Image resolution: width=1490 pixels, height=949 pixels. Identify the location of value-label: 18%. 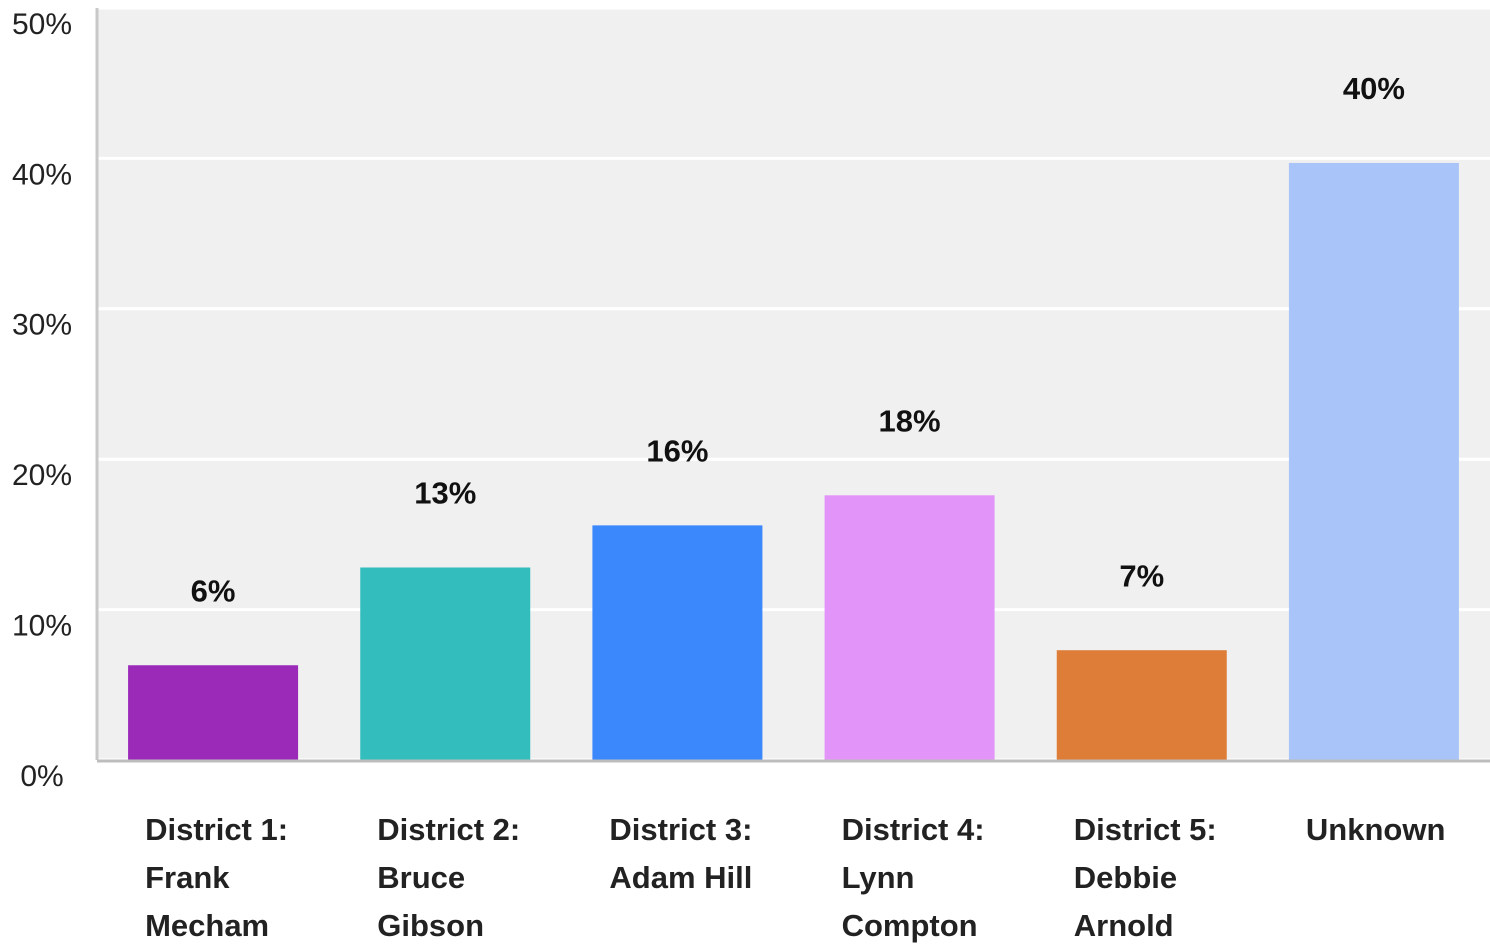
(910, 420).